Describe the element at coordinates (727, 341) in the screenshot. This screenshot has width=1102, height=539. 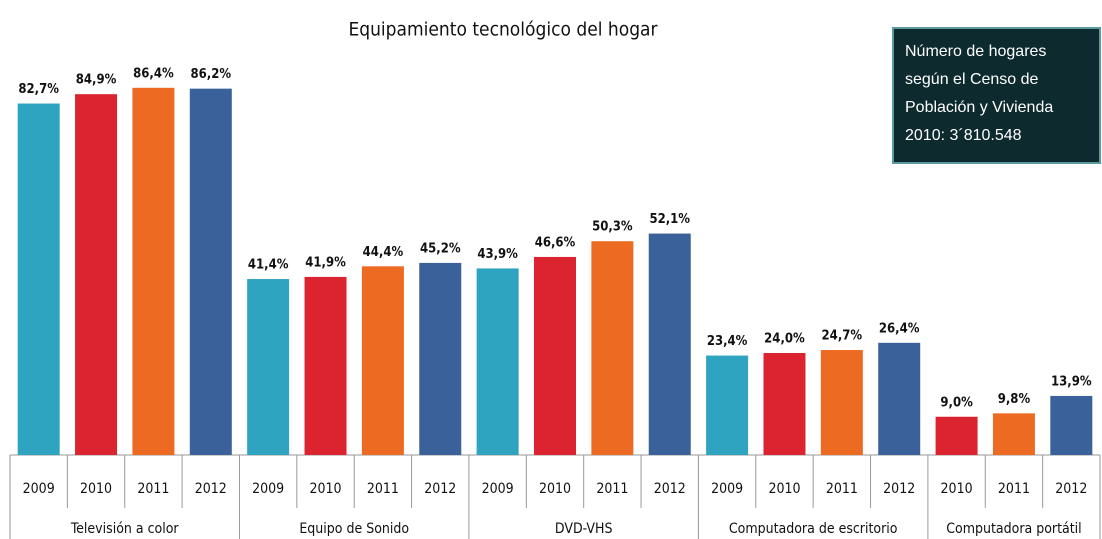
I see `value-label: 23,4%` at that location.